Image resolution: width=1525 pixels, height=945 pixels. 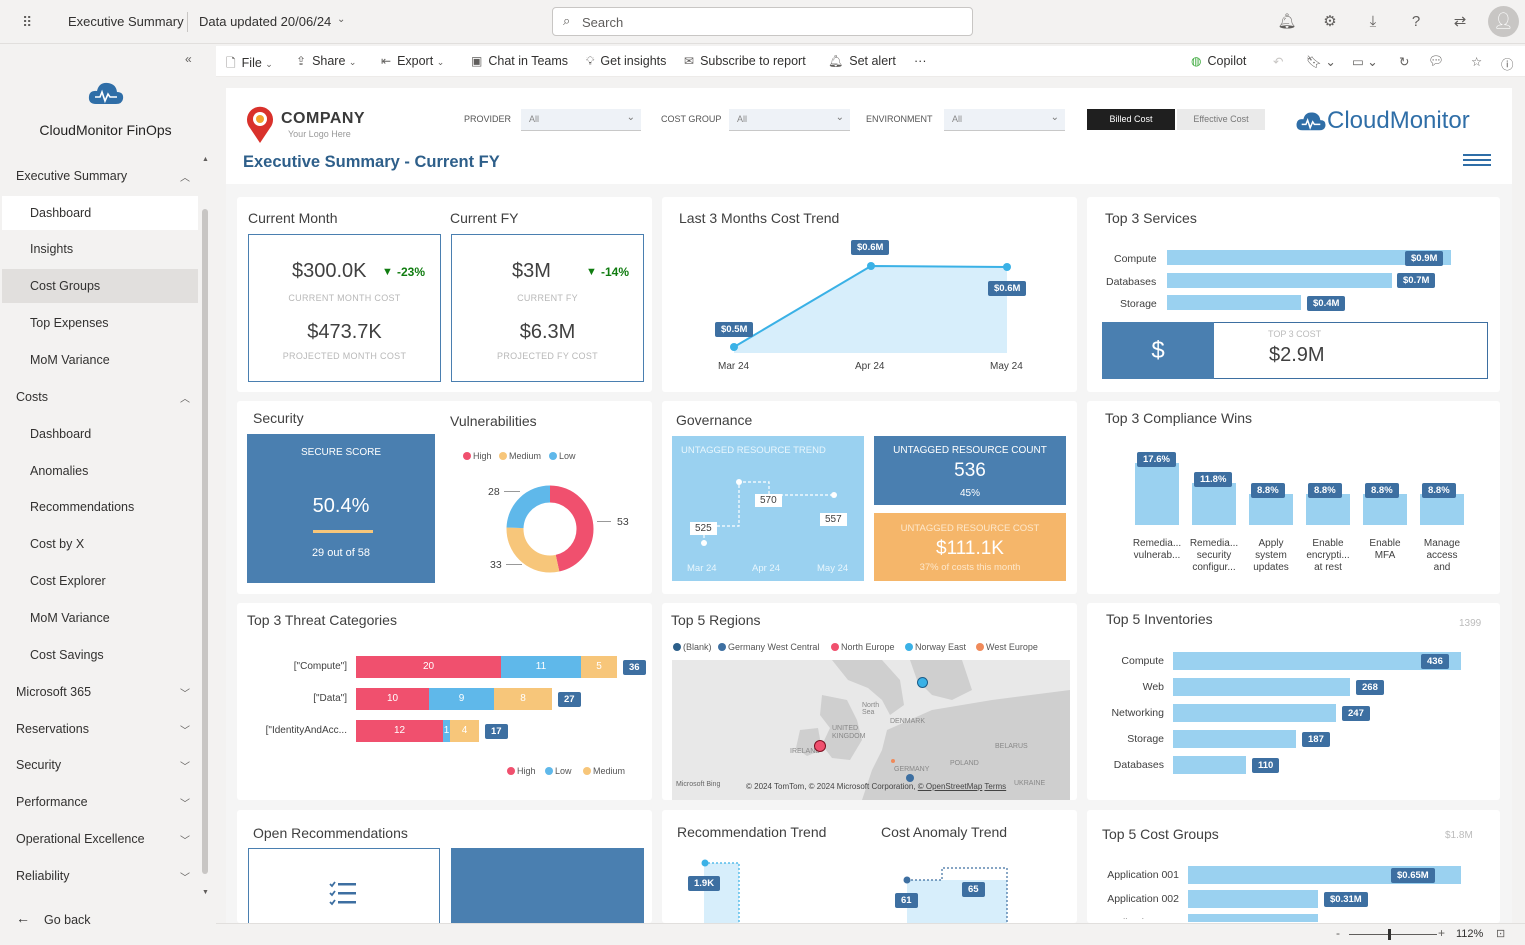 I want to click on map-marker-norway, so click(x=922, y=682).